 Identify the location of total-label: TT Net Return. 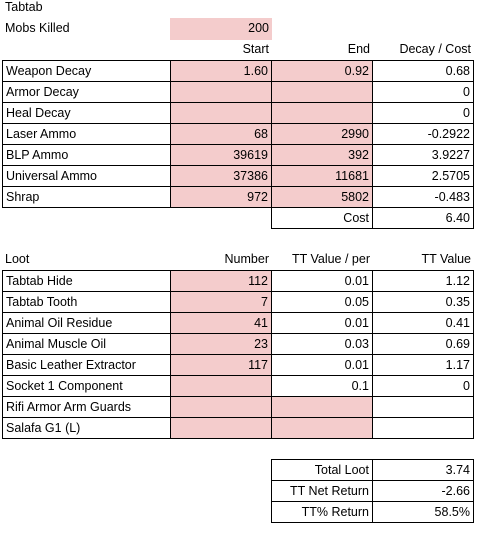
(322, 491).